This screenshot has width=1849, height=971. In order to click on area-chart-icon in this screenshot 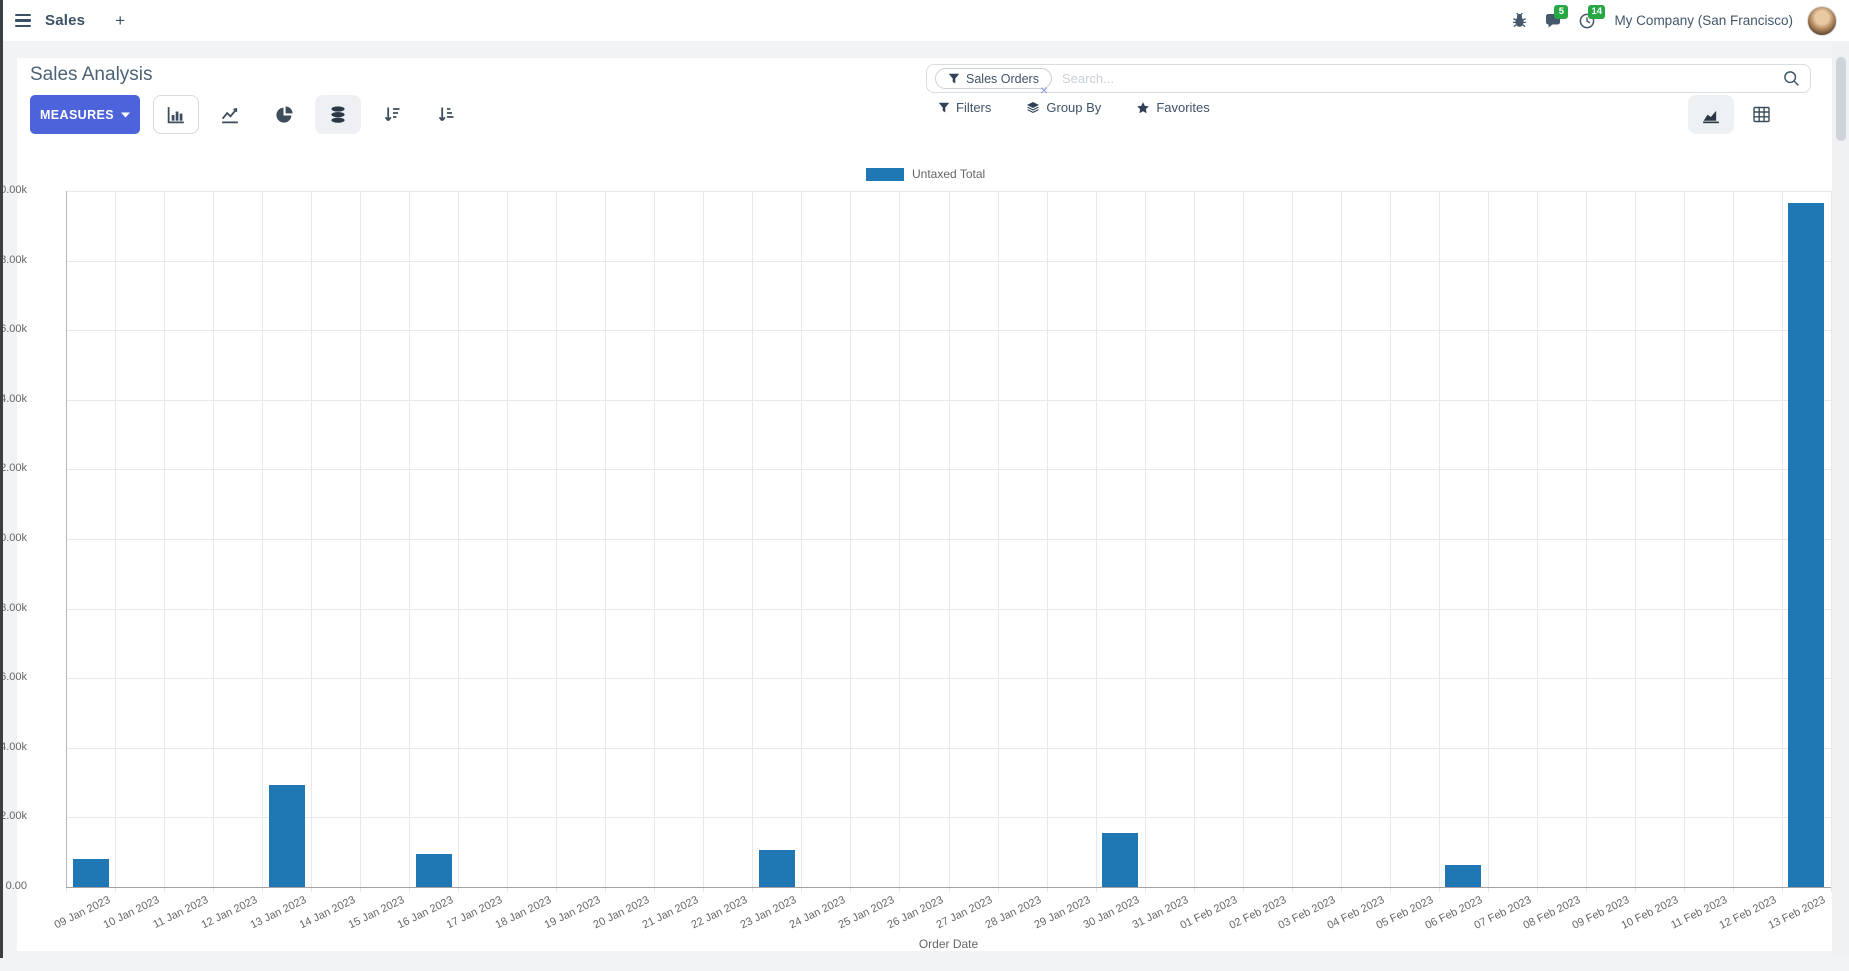, I will do `click(1711, 115)`.